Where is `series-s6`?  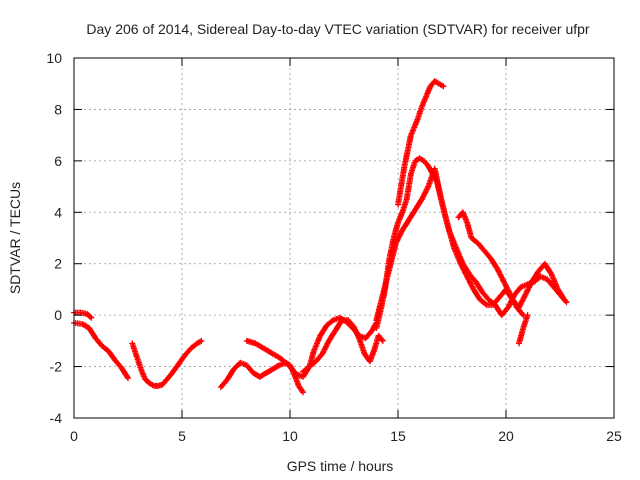 series-s6 is located at coordinates (343, 346).